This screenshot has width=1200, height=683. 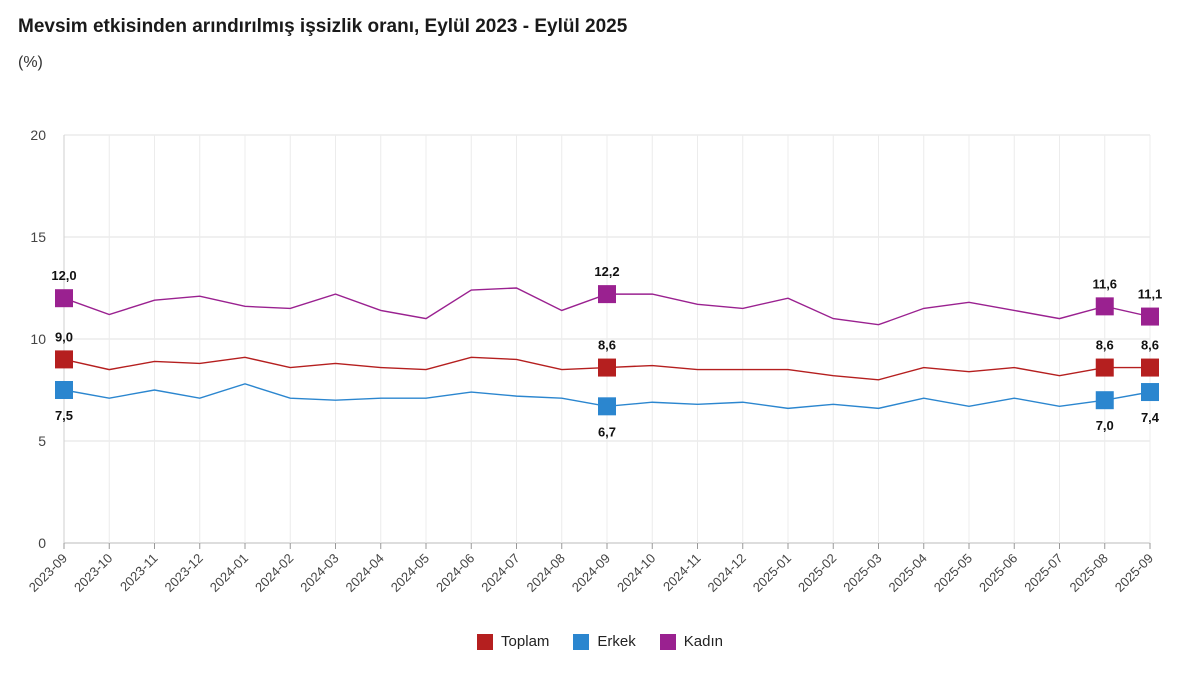 I want to click on y-tick-label: 10, so click(x=38, y=339).